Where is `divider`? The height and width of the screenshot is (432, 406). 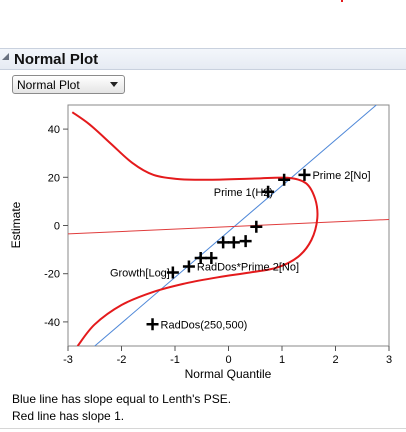
divider is located at coordinates (203, 428).